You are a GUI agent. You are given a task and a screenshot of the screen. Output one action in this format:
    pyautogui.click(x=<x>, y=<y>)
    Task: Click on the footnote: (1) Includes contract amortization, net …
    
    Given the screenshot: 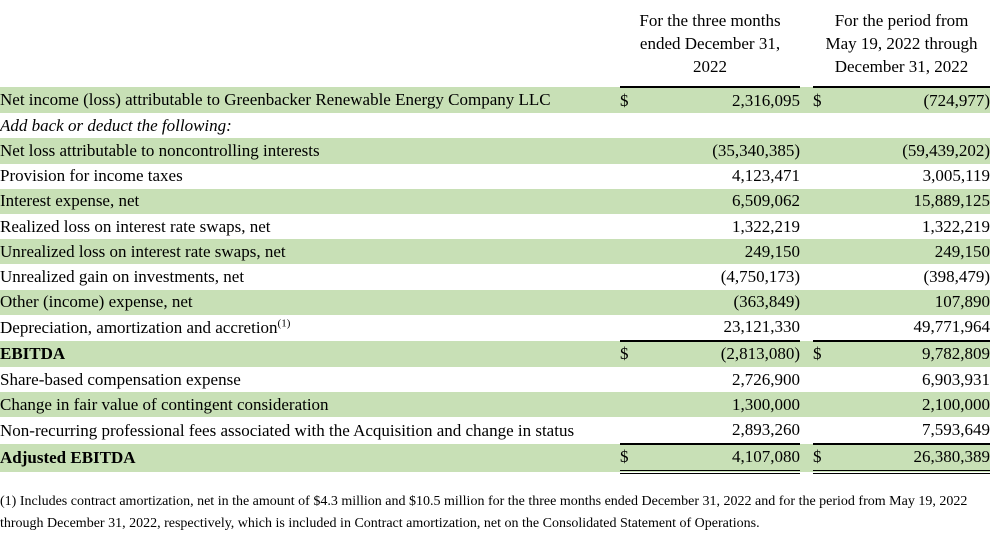 What is the action you would take?
    pyautogui.click(x=484, y=512)
    